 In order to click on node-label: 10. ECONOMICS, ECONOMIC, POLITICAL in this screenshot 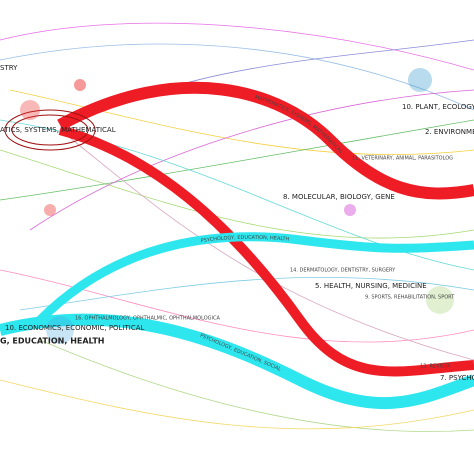, I will do `click(75, 328)`.